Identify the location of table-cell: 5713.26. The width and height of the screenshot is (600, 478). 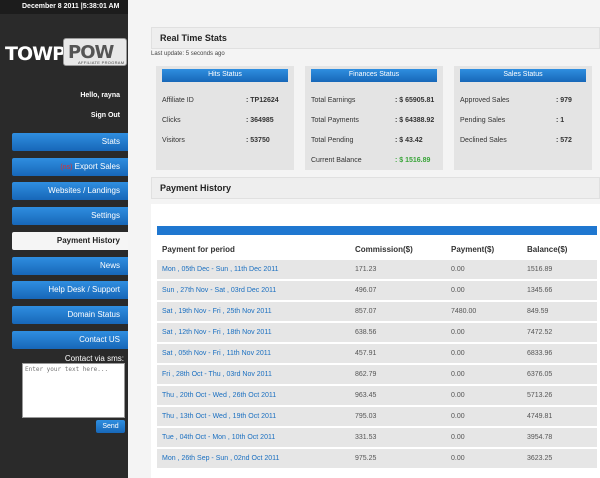
(540, 395).